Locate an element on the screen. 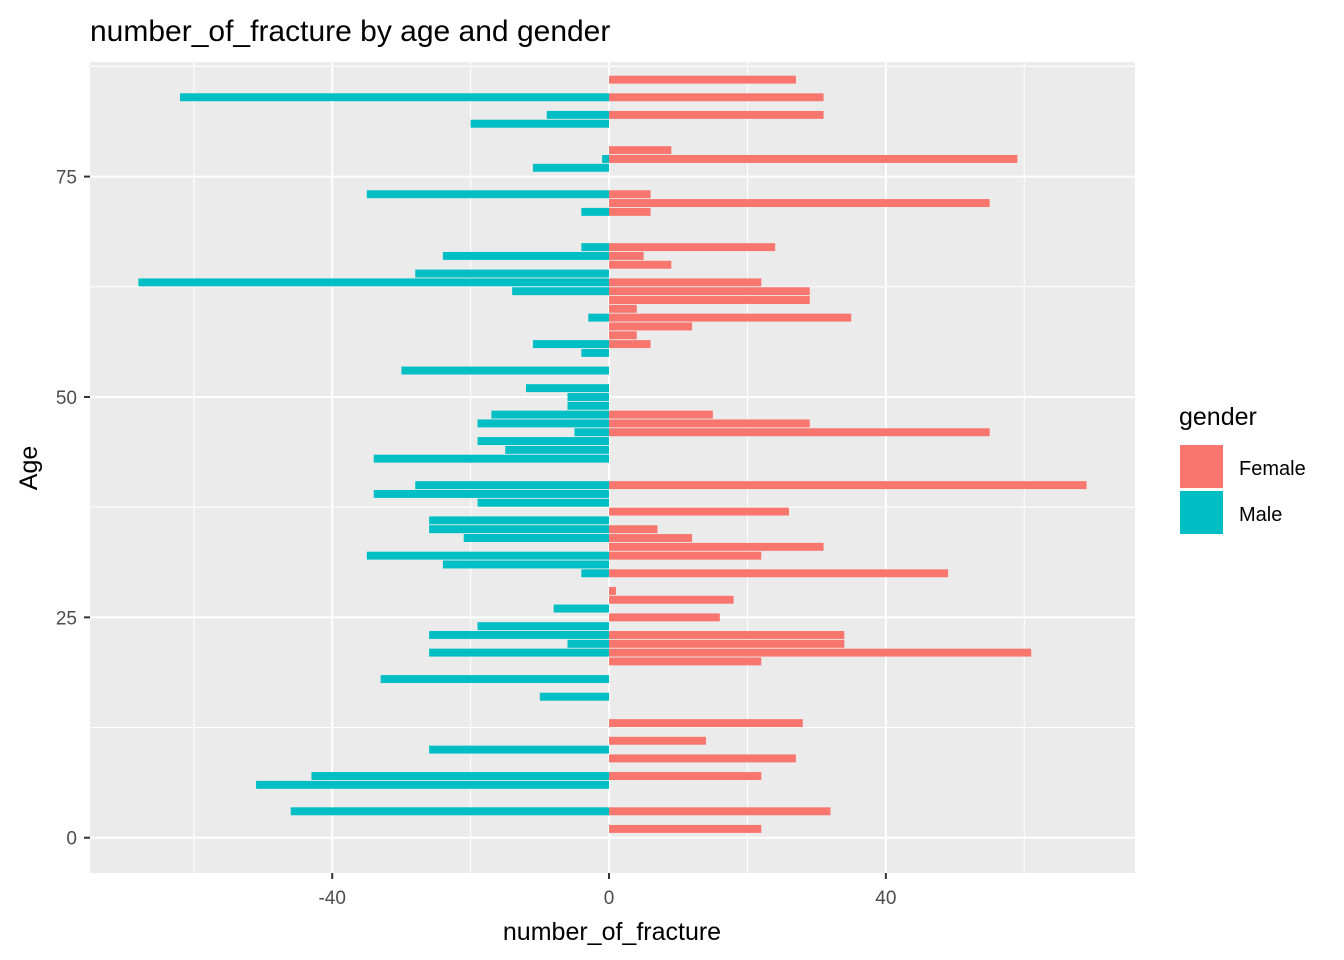 The width and height of the screenshot is (1344, 960). x-axis: -40 0 40 is located at coordinates (607, 891).